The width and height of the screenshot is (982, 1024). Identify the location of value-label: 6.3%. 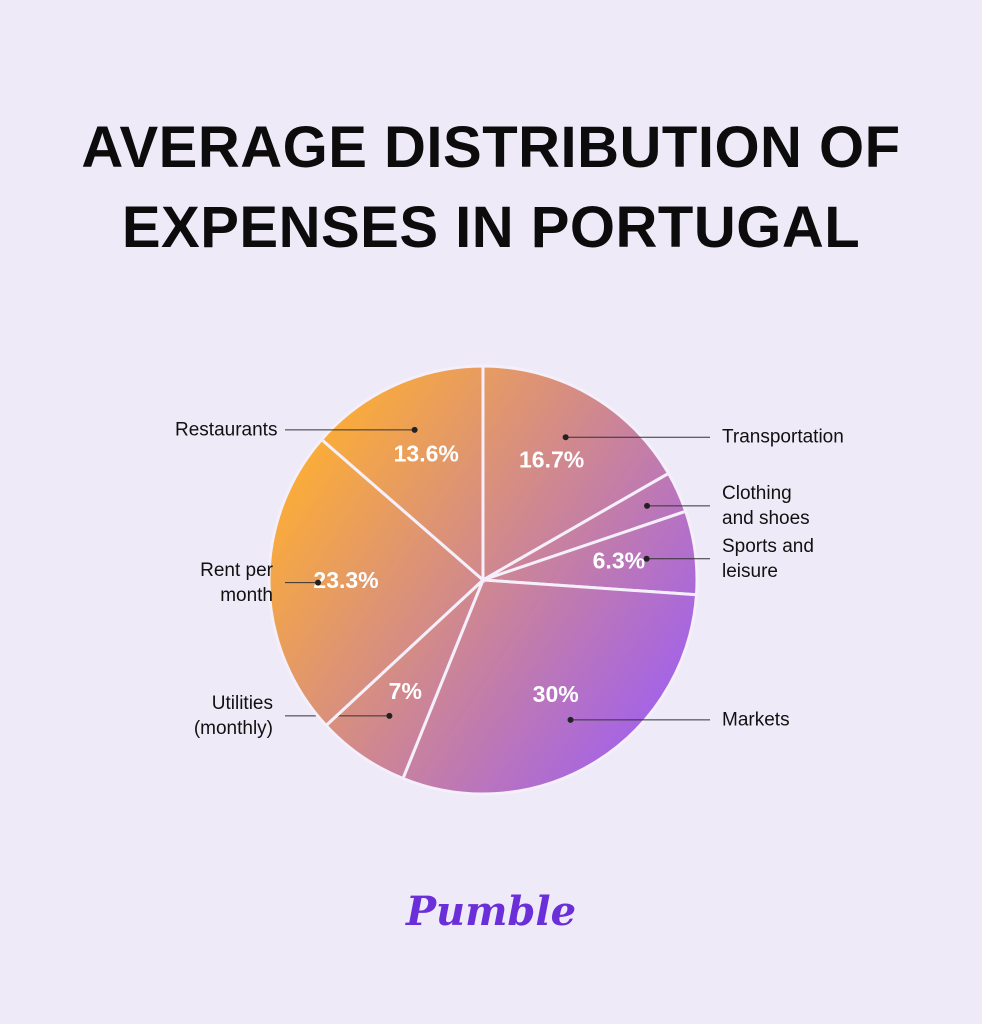
(619, 560).